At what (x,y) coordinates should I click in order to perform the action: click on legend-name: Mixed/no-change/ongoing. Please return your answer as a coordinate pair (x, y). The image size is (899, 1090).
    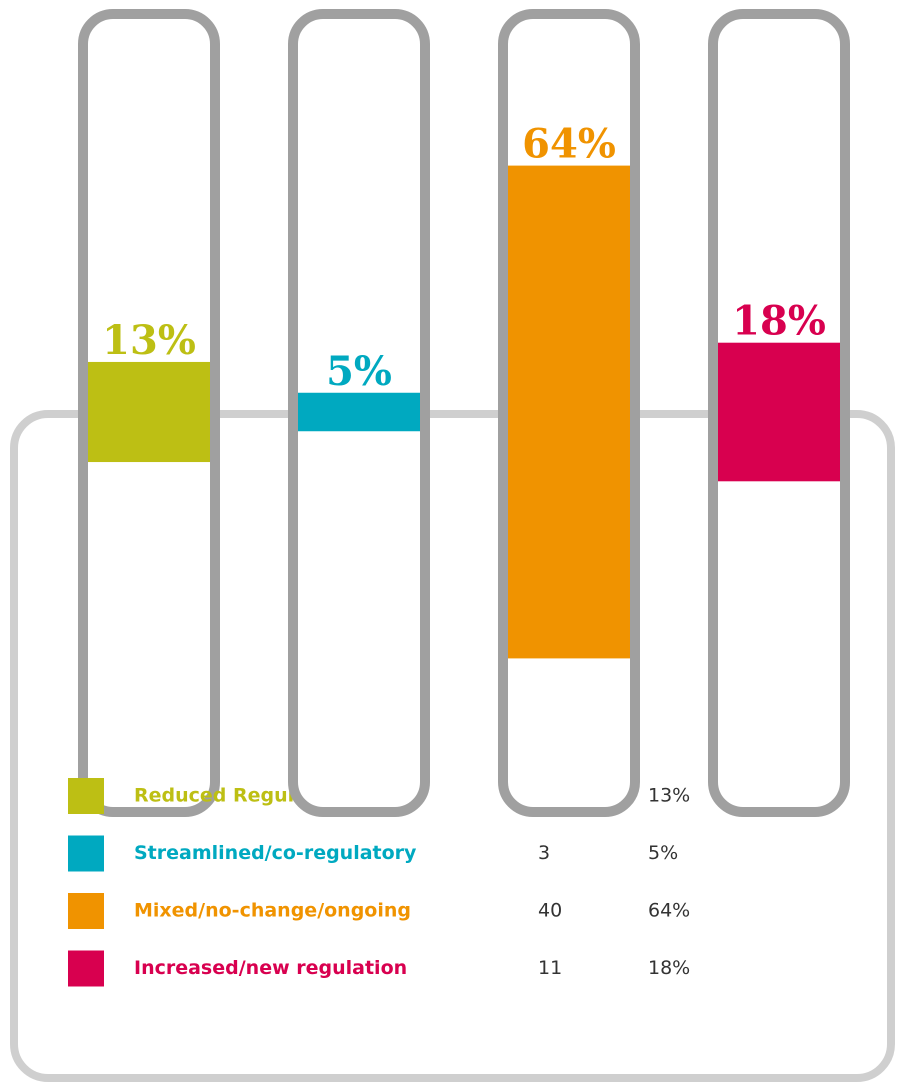
    Looking at the image, I should click on (272, 911).